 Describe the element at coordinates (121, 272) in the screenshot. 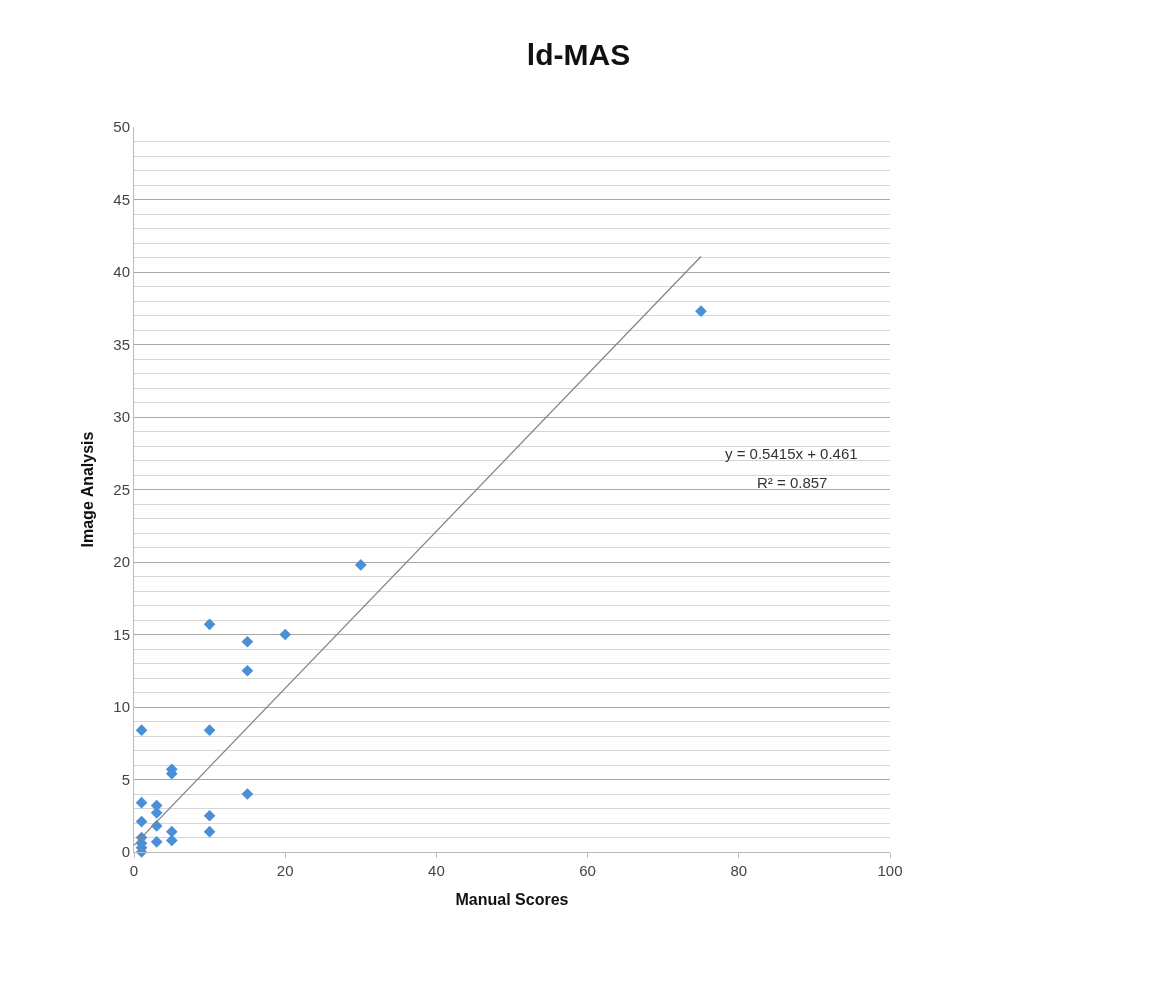

I see `y-tick-label: 40` at that location.